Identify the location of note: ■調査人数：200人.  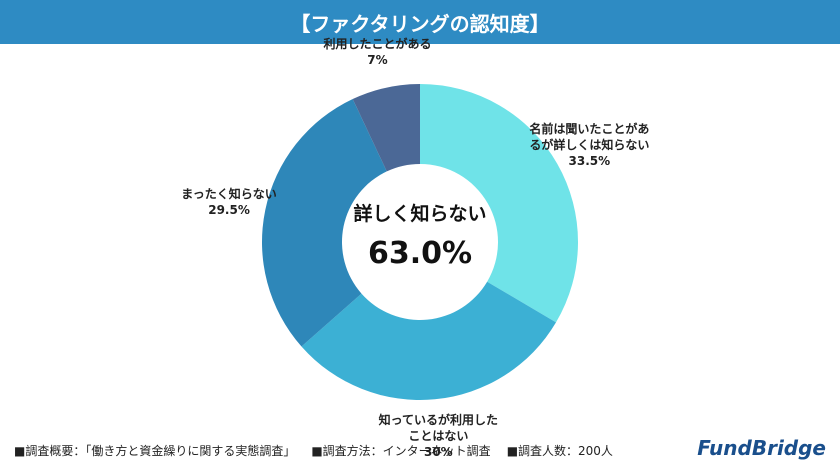
(559, 451).